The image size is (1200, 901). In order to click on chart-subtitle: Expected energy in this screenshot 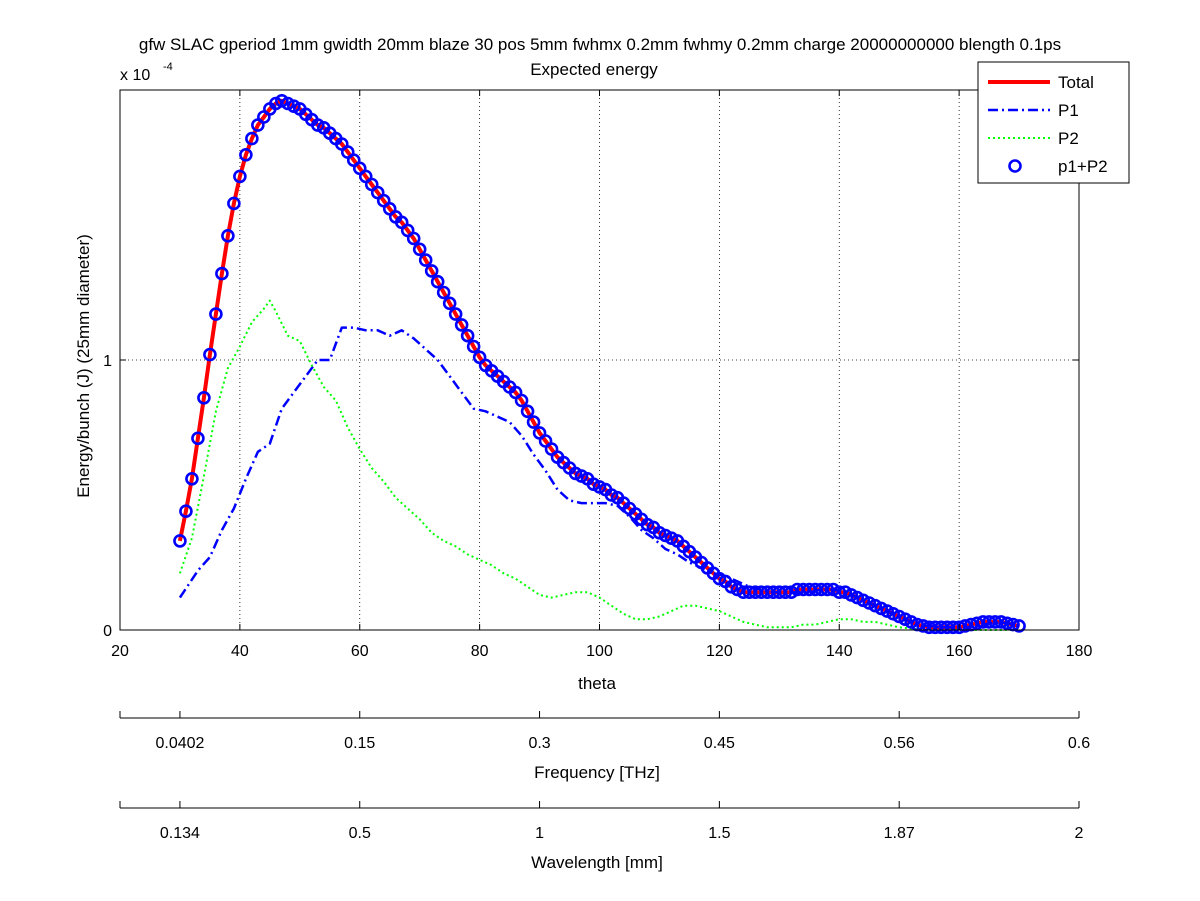, I will do `click(594, 69)`.